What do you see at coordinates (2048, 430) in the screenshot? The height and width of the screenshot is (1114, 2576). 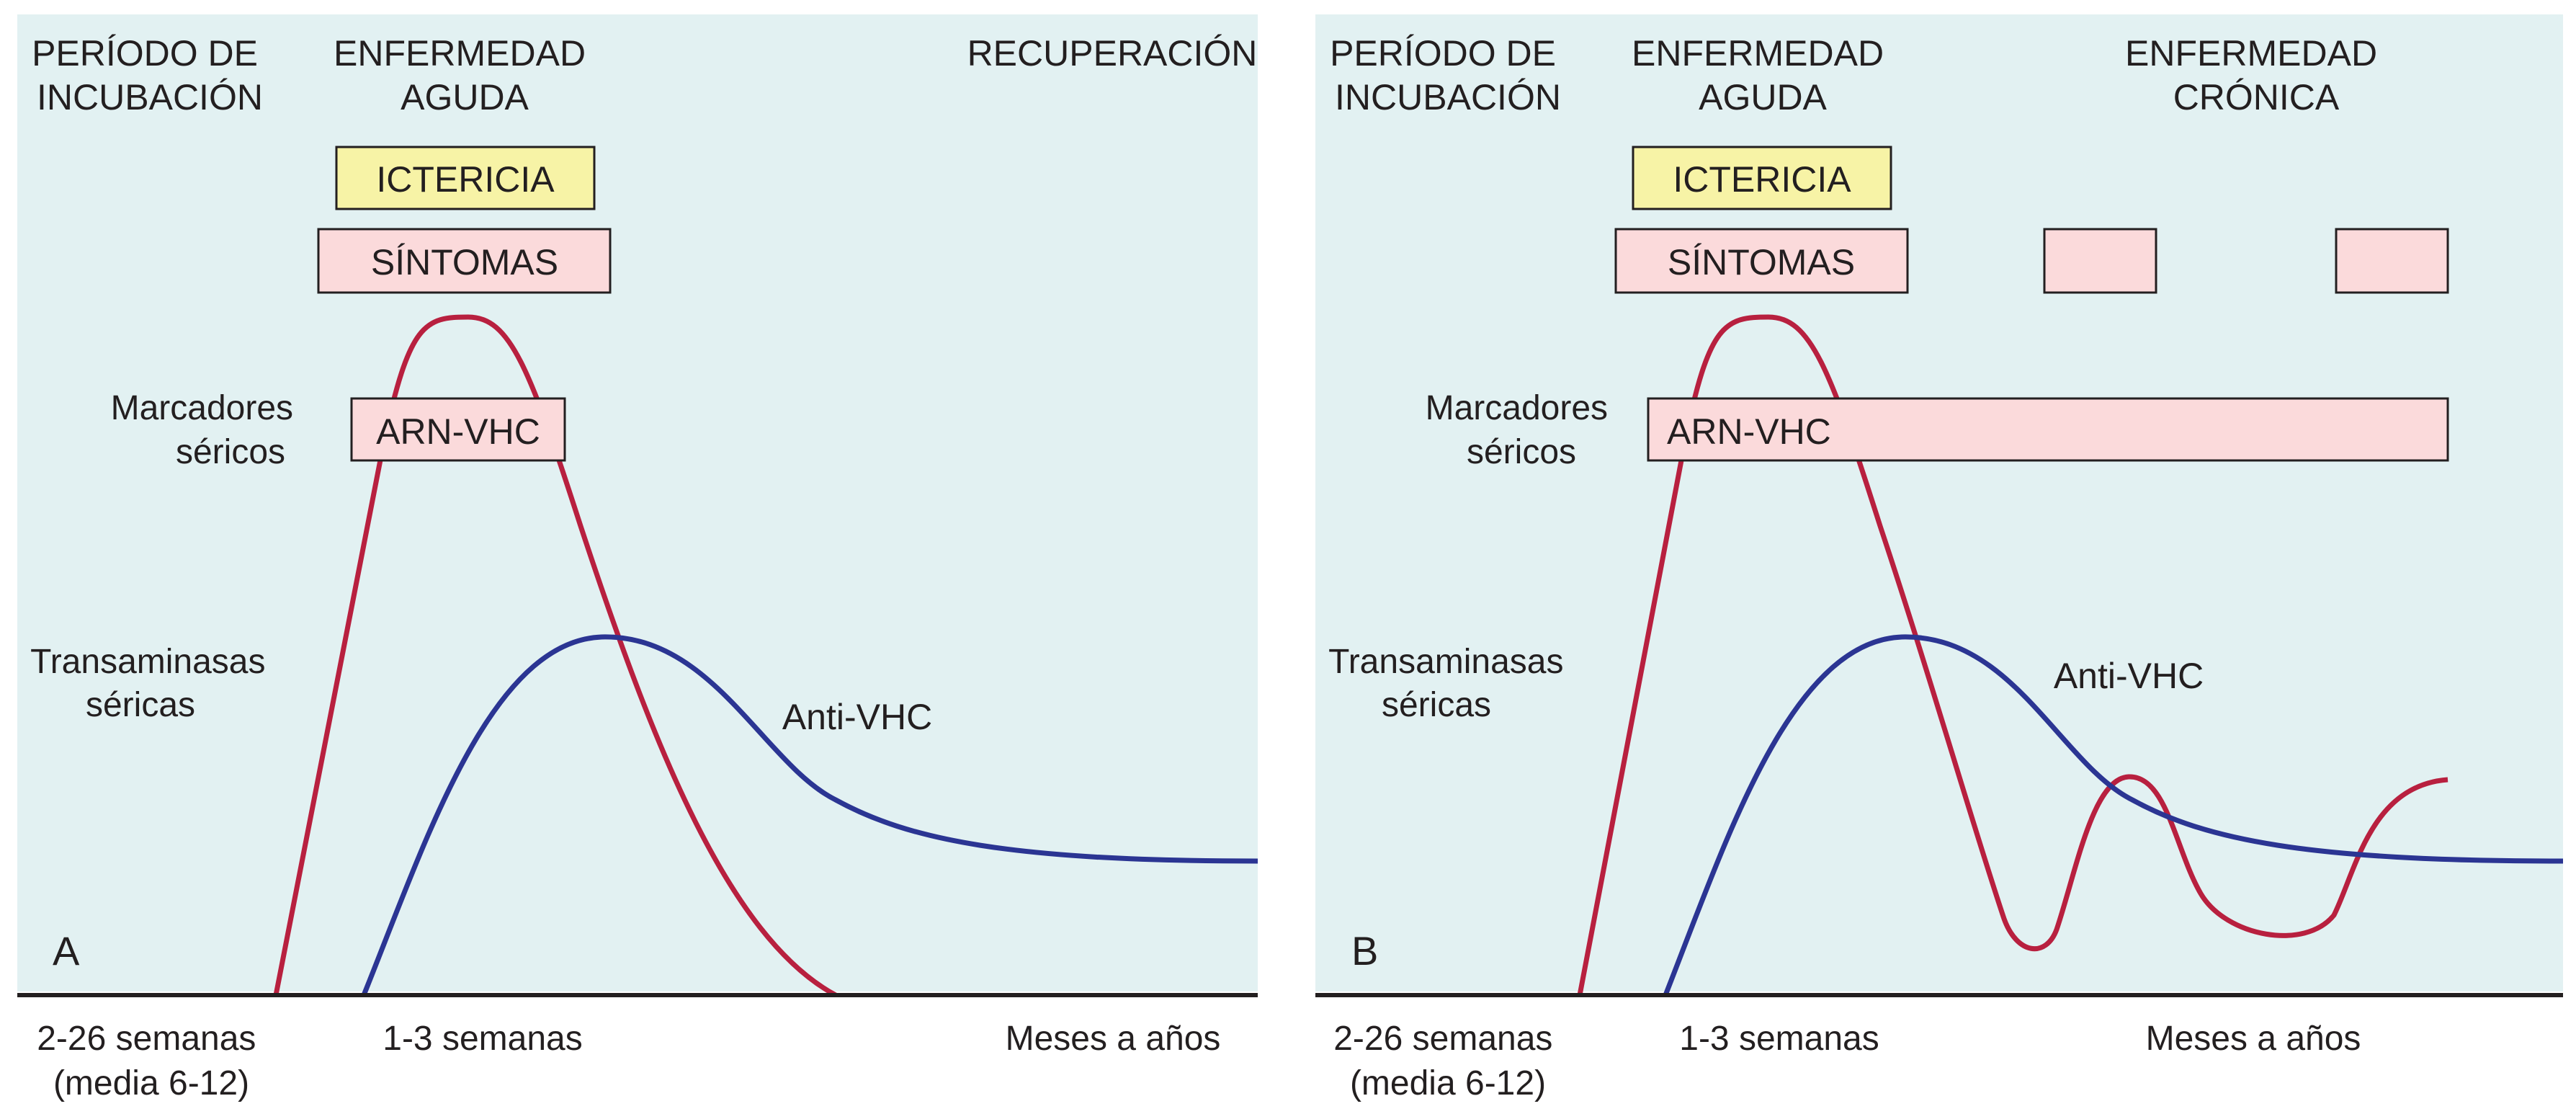 I see `arn-vhc-bar-b` at bounding box center [2048, 430].